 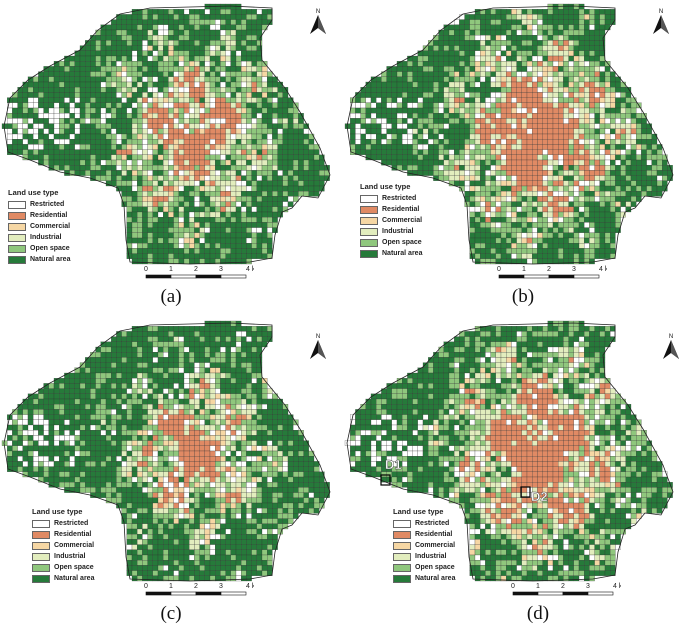 What do you see at coordinates (523, 296) in the screenshot?
I see `panel-caption: (b)` at bounding box center [523, 296].